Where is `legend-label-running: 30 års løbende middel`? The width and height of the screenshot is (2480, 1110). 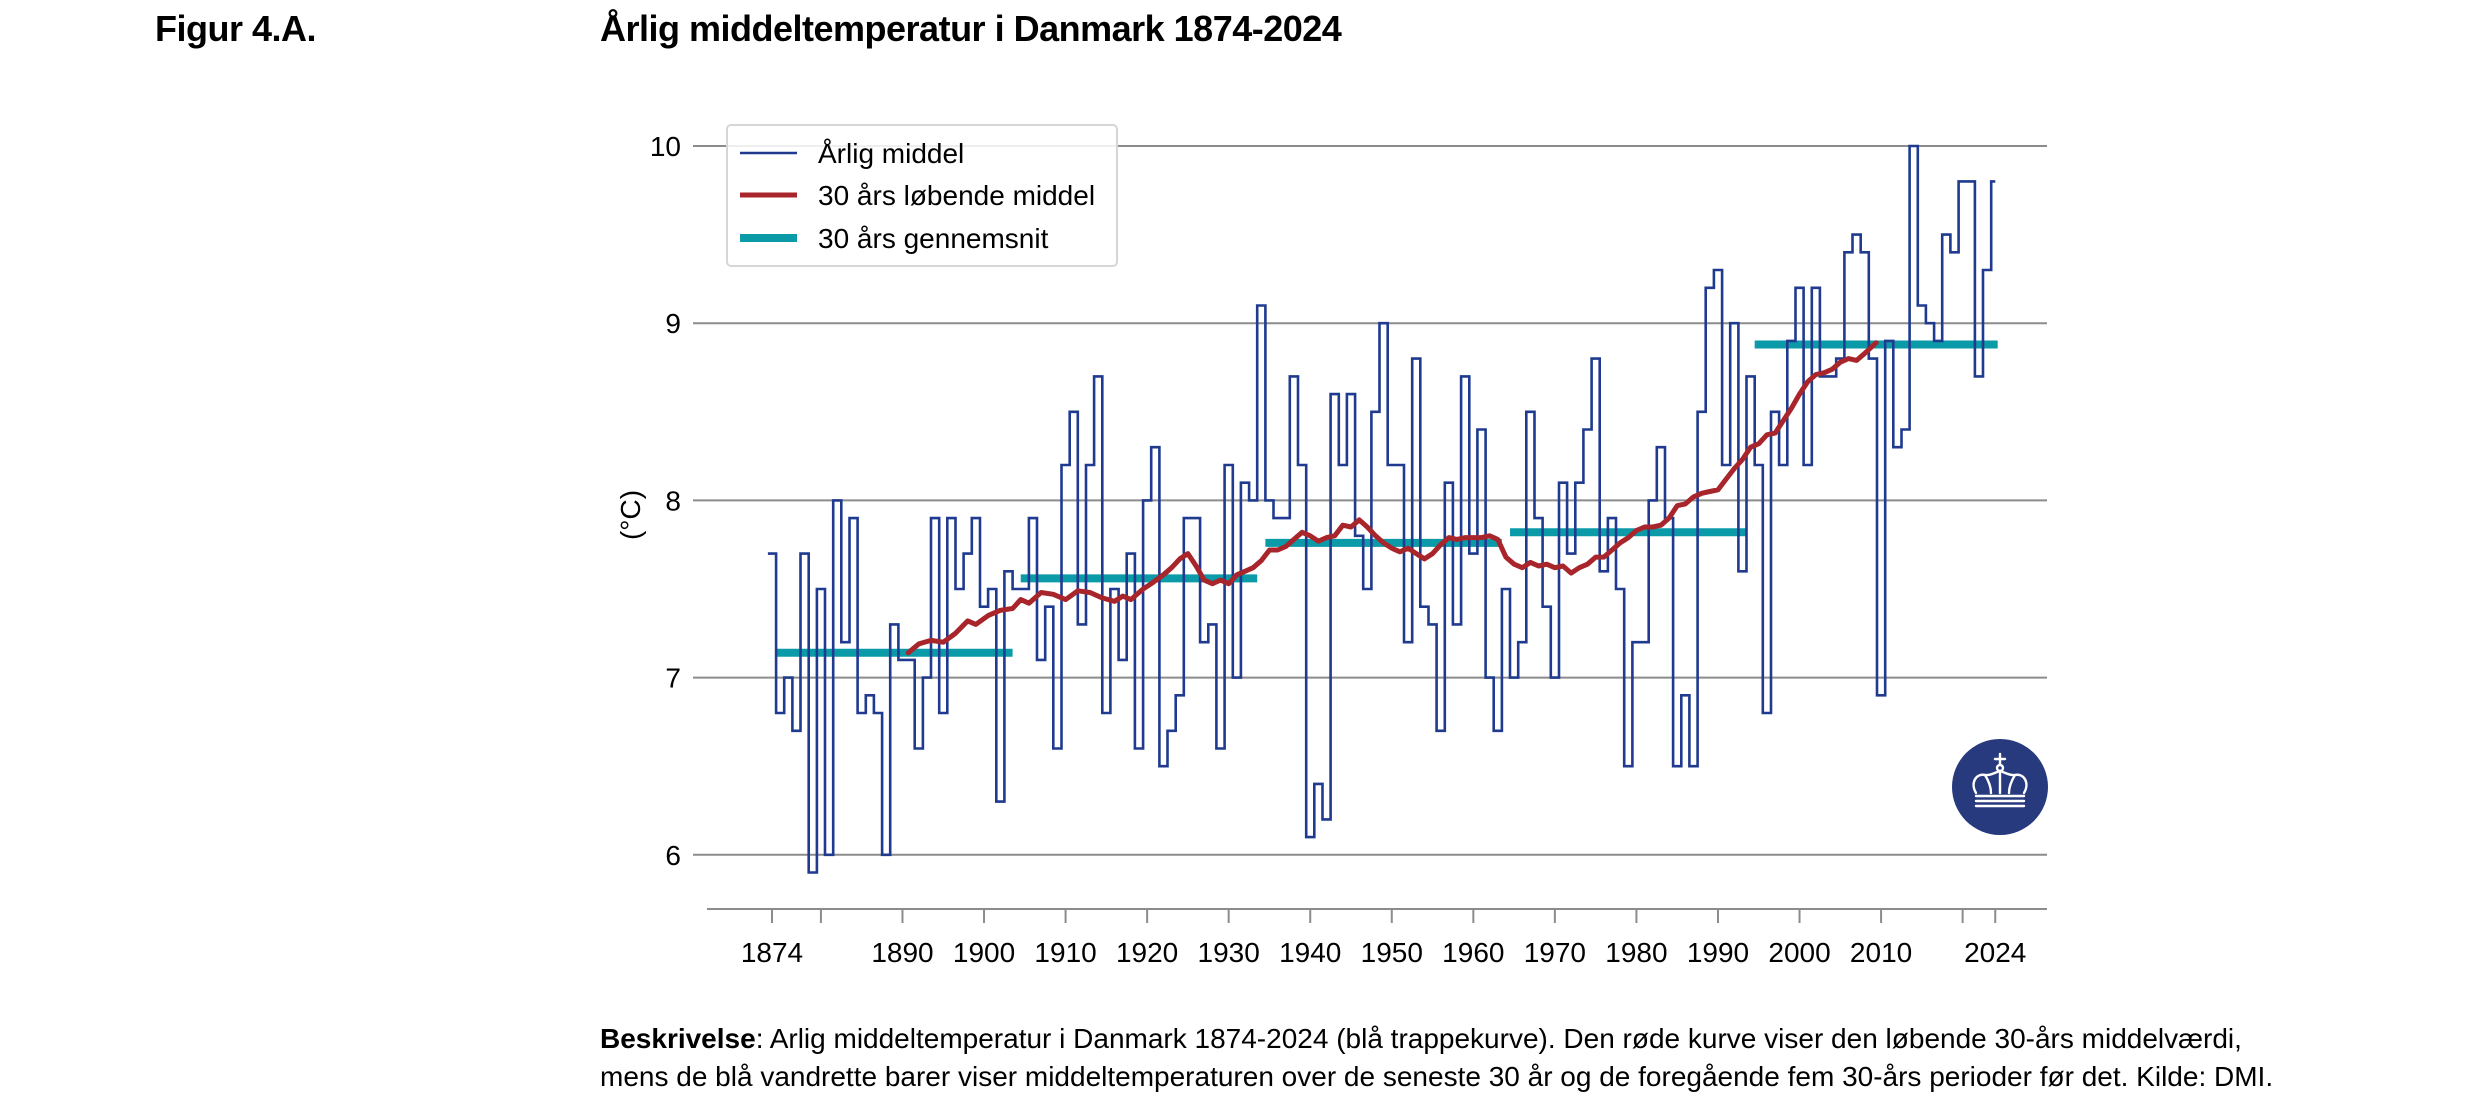
legend-label-running: 30 års løbende middel is located at coordinates (956, 195).